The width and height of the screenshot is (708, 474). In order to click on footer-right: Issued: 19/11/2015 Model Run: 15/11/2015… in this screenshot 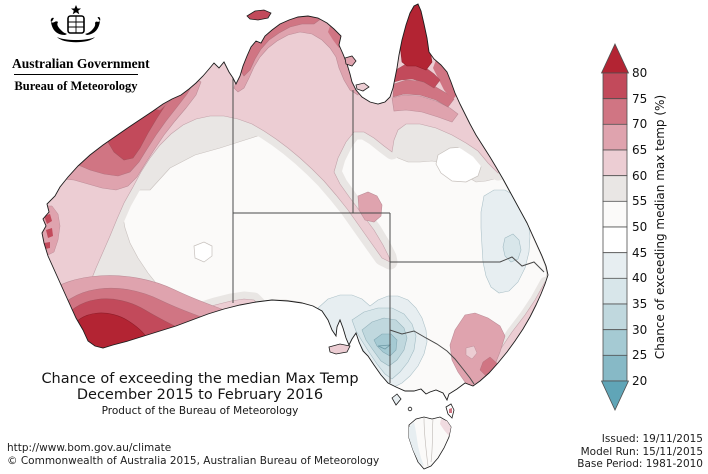, I will do `click(640, 452)`.